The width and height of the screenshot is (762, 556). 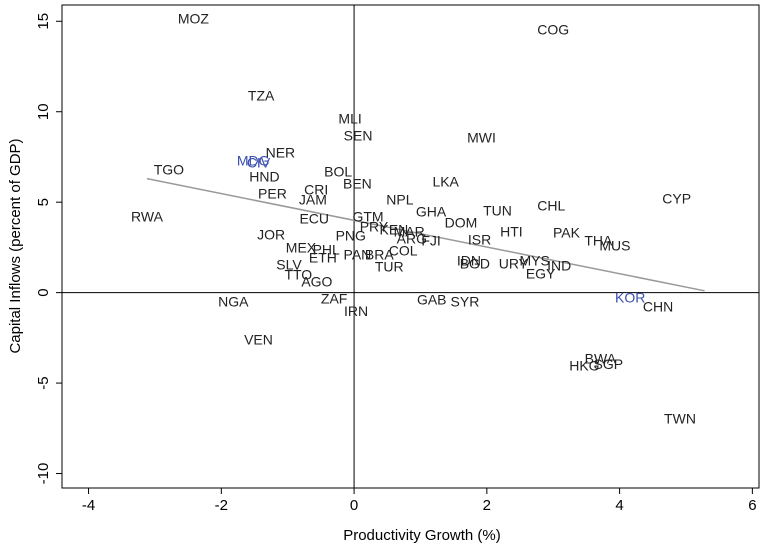 I want to click on point-label: ARG, so click(x=412, y=238).